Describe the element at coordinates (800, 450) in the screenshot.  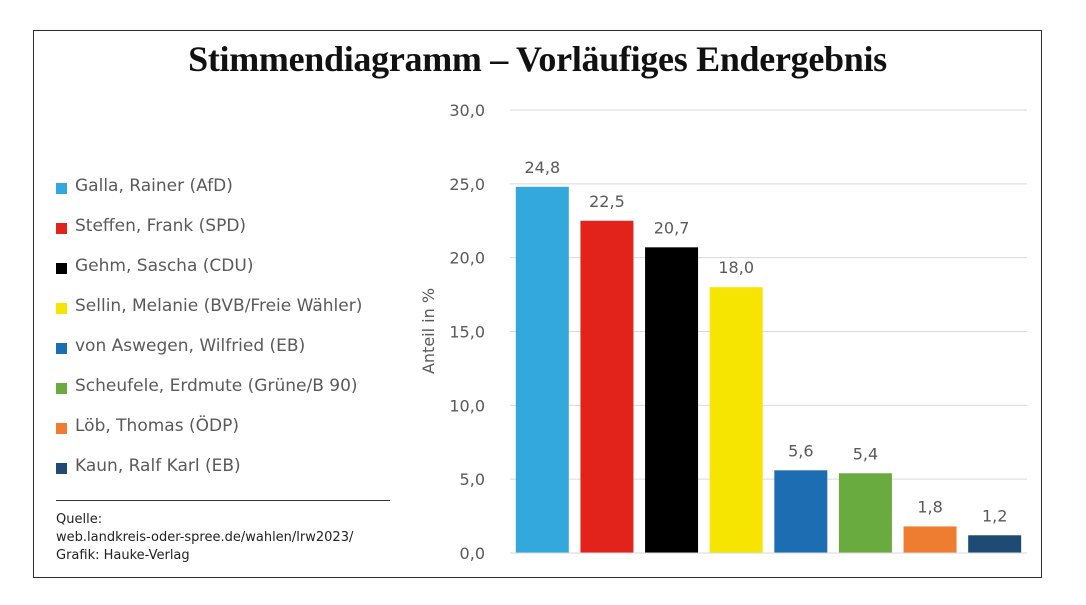
I see `data-label: 5,6` at that location.